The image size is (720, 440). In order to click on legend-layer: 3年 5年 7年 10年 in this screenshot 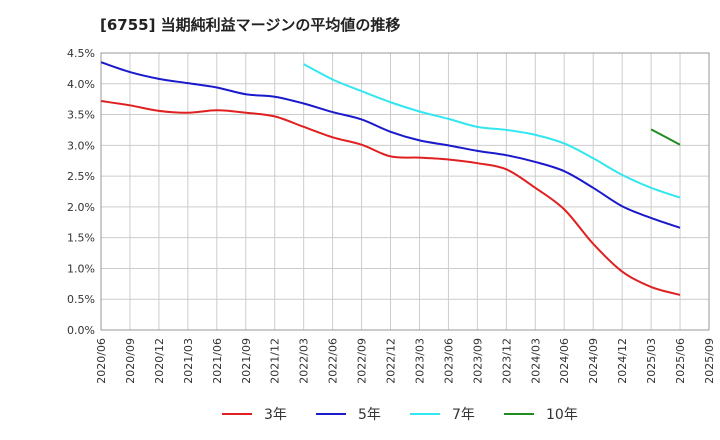, I will do `click(400, 415)`.